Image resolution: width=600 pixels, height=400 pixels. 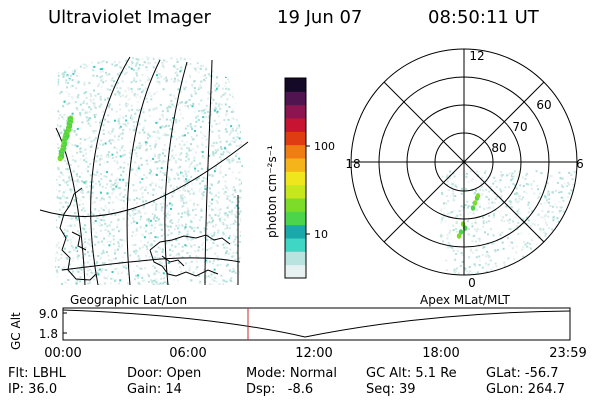 What do you see at coordinates (498, 148) in the screenshot?
I see `mlat-label-80: 80` at bounding box center [498, 148].